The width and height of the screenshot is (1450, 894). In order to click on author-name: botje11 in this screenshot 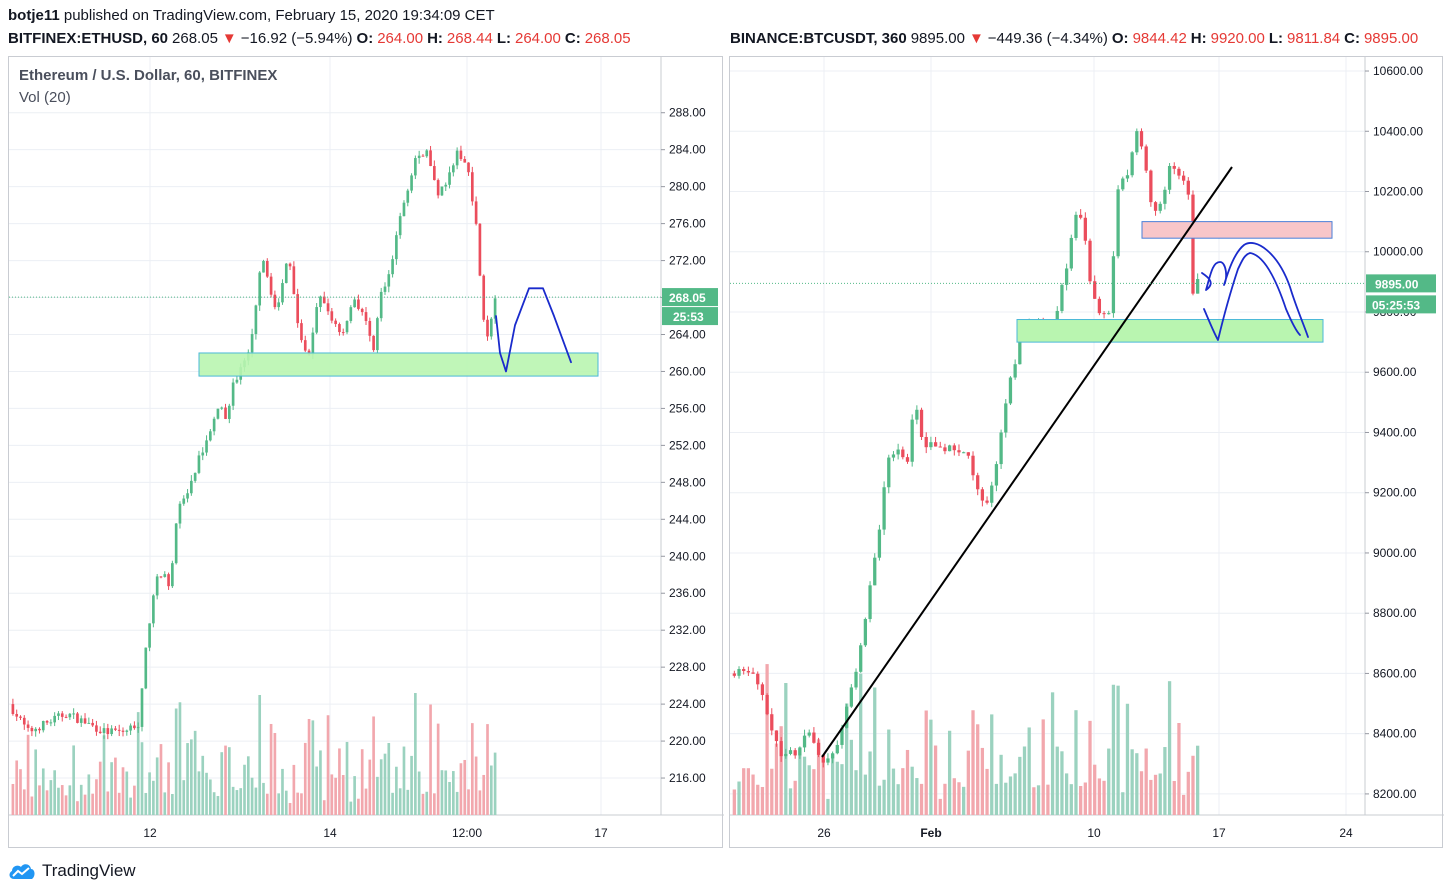, I will do `click(34, 15)`.